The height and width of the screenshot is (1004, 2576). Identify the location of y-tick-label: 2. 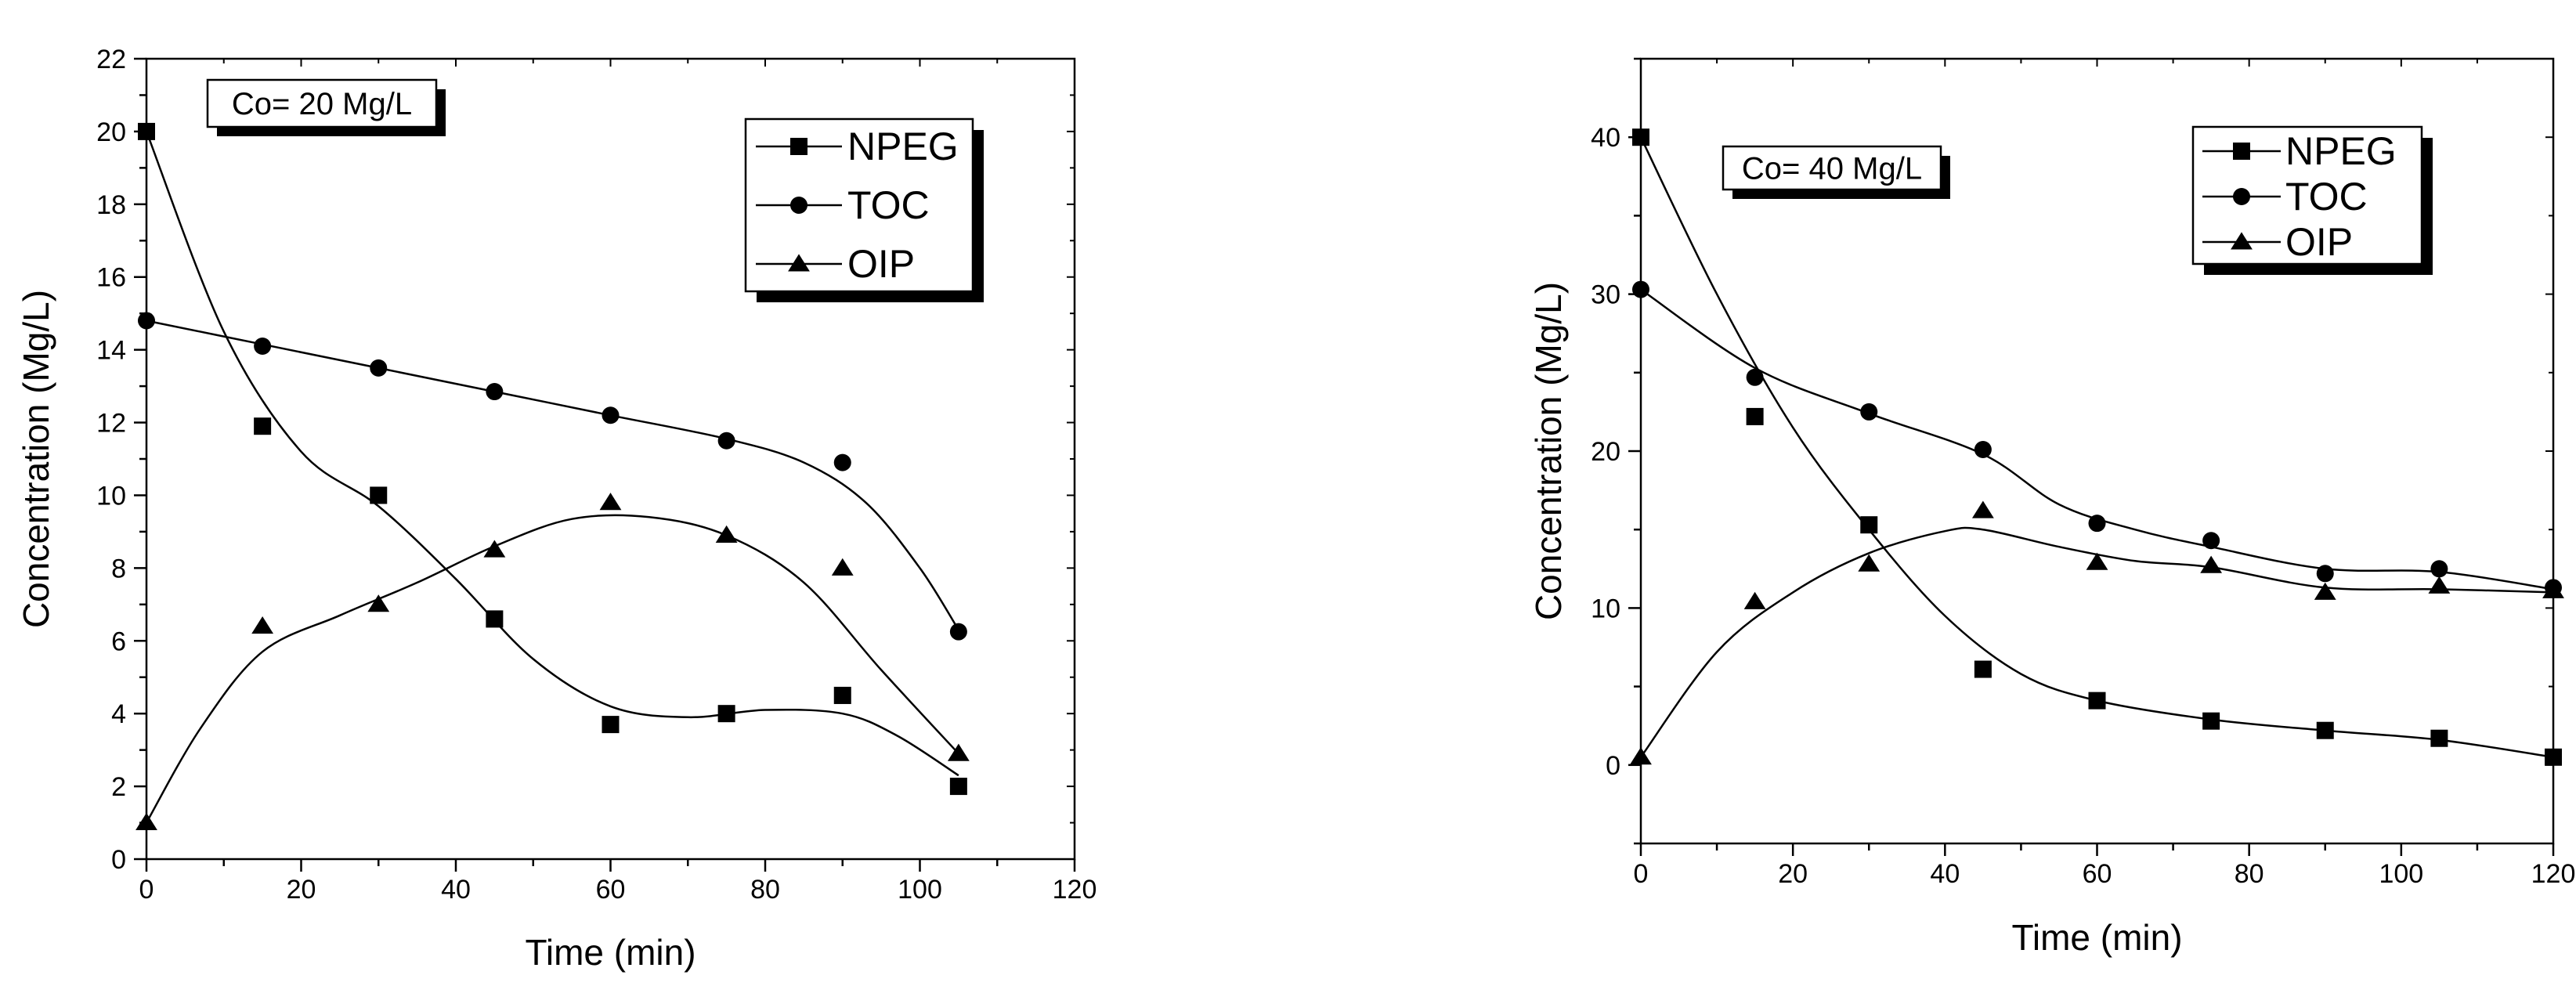
(118, 787).